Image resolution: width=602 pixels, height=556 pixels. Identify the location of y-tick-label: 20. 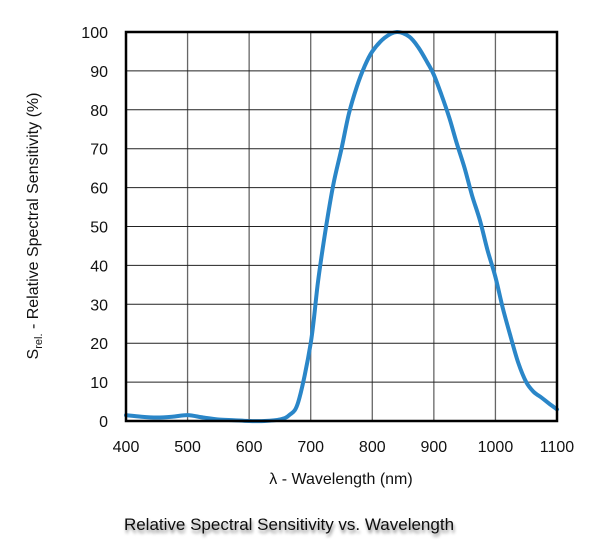
(99, 344).